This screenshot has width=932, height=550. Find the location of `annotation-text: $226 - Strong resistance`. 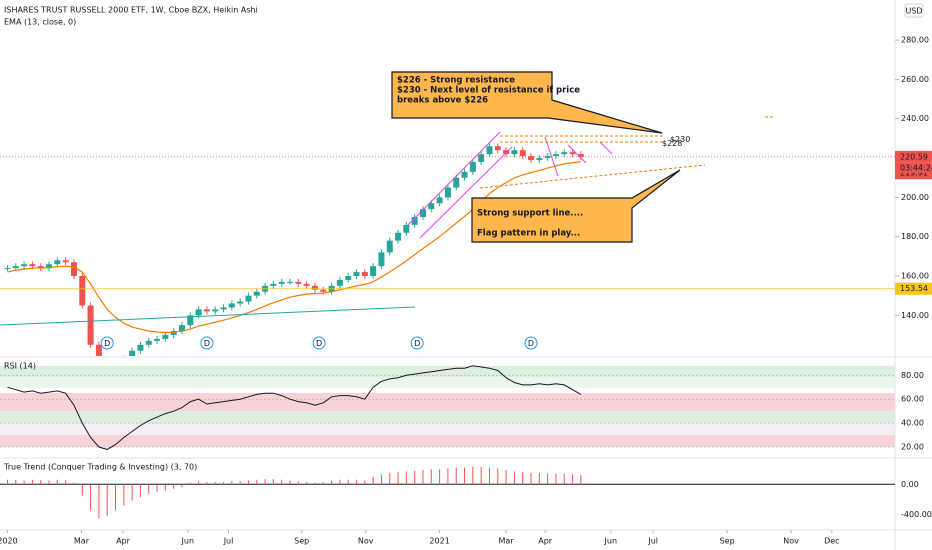

annotation-text: $226 - Strong resistance is located at coordinates (456, 81).